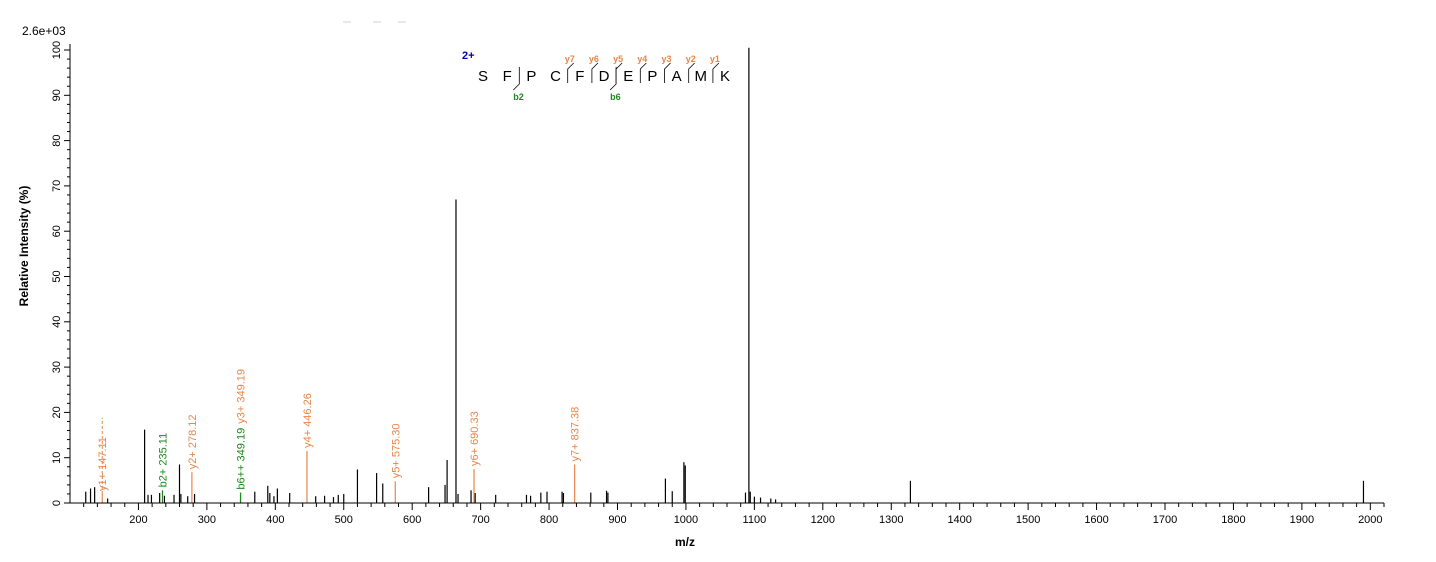 Image resolution: width=1436 pixels, height=562 pixels. Describe the element at coordinates (823, 520) in the screenshot. I see `x-tick-label-1200: 1200` at that location.